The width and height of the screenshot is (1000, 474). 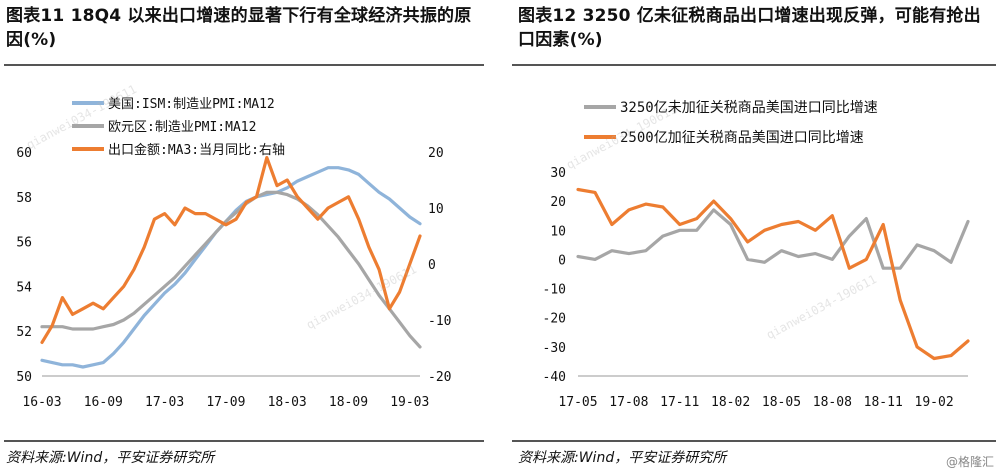 What do you see at coordinates (832, 402) in the screenshot?
I see `x-tick-label: 18-08` at bounding box center [832, 402].